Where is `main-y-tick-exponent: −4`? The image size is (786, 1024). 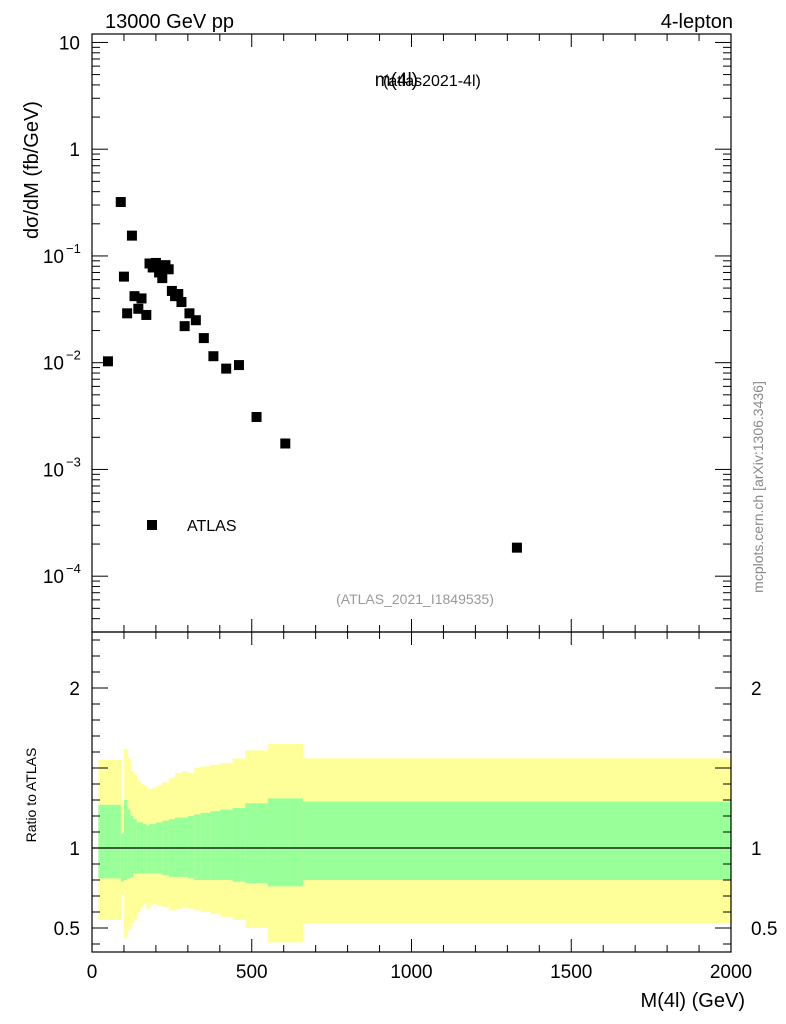 main-y-tick-exponent: −4 is located at coordinates (73, 568).